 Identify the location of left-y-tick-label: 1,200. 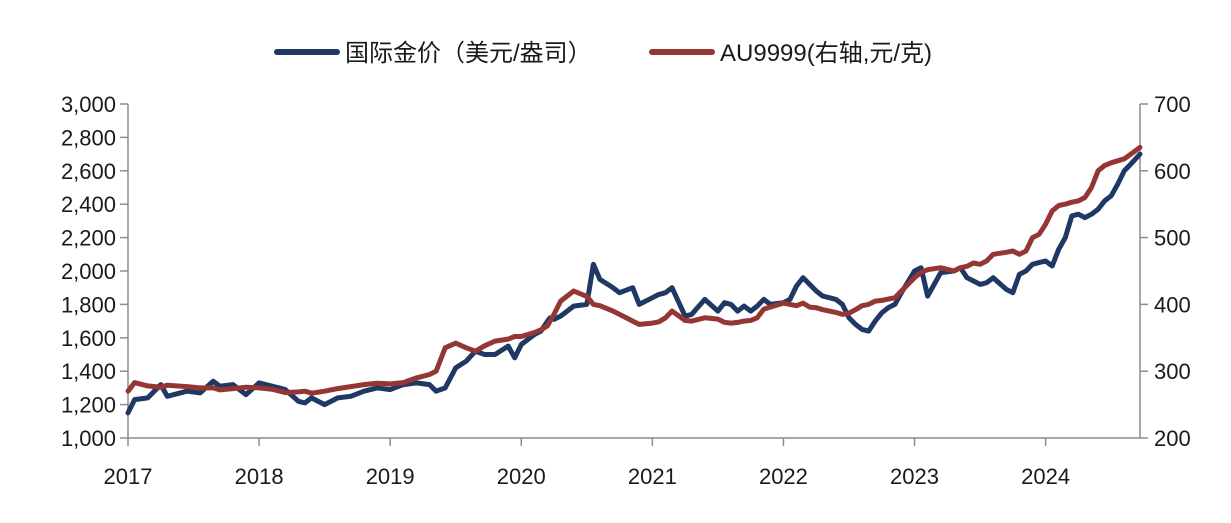
(88, 405).